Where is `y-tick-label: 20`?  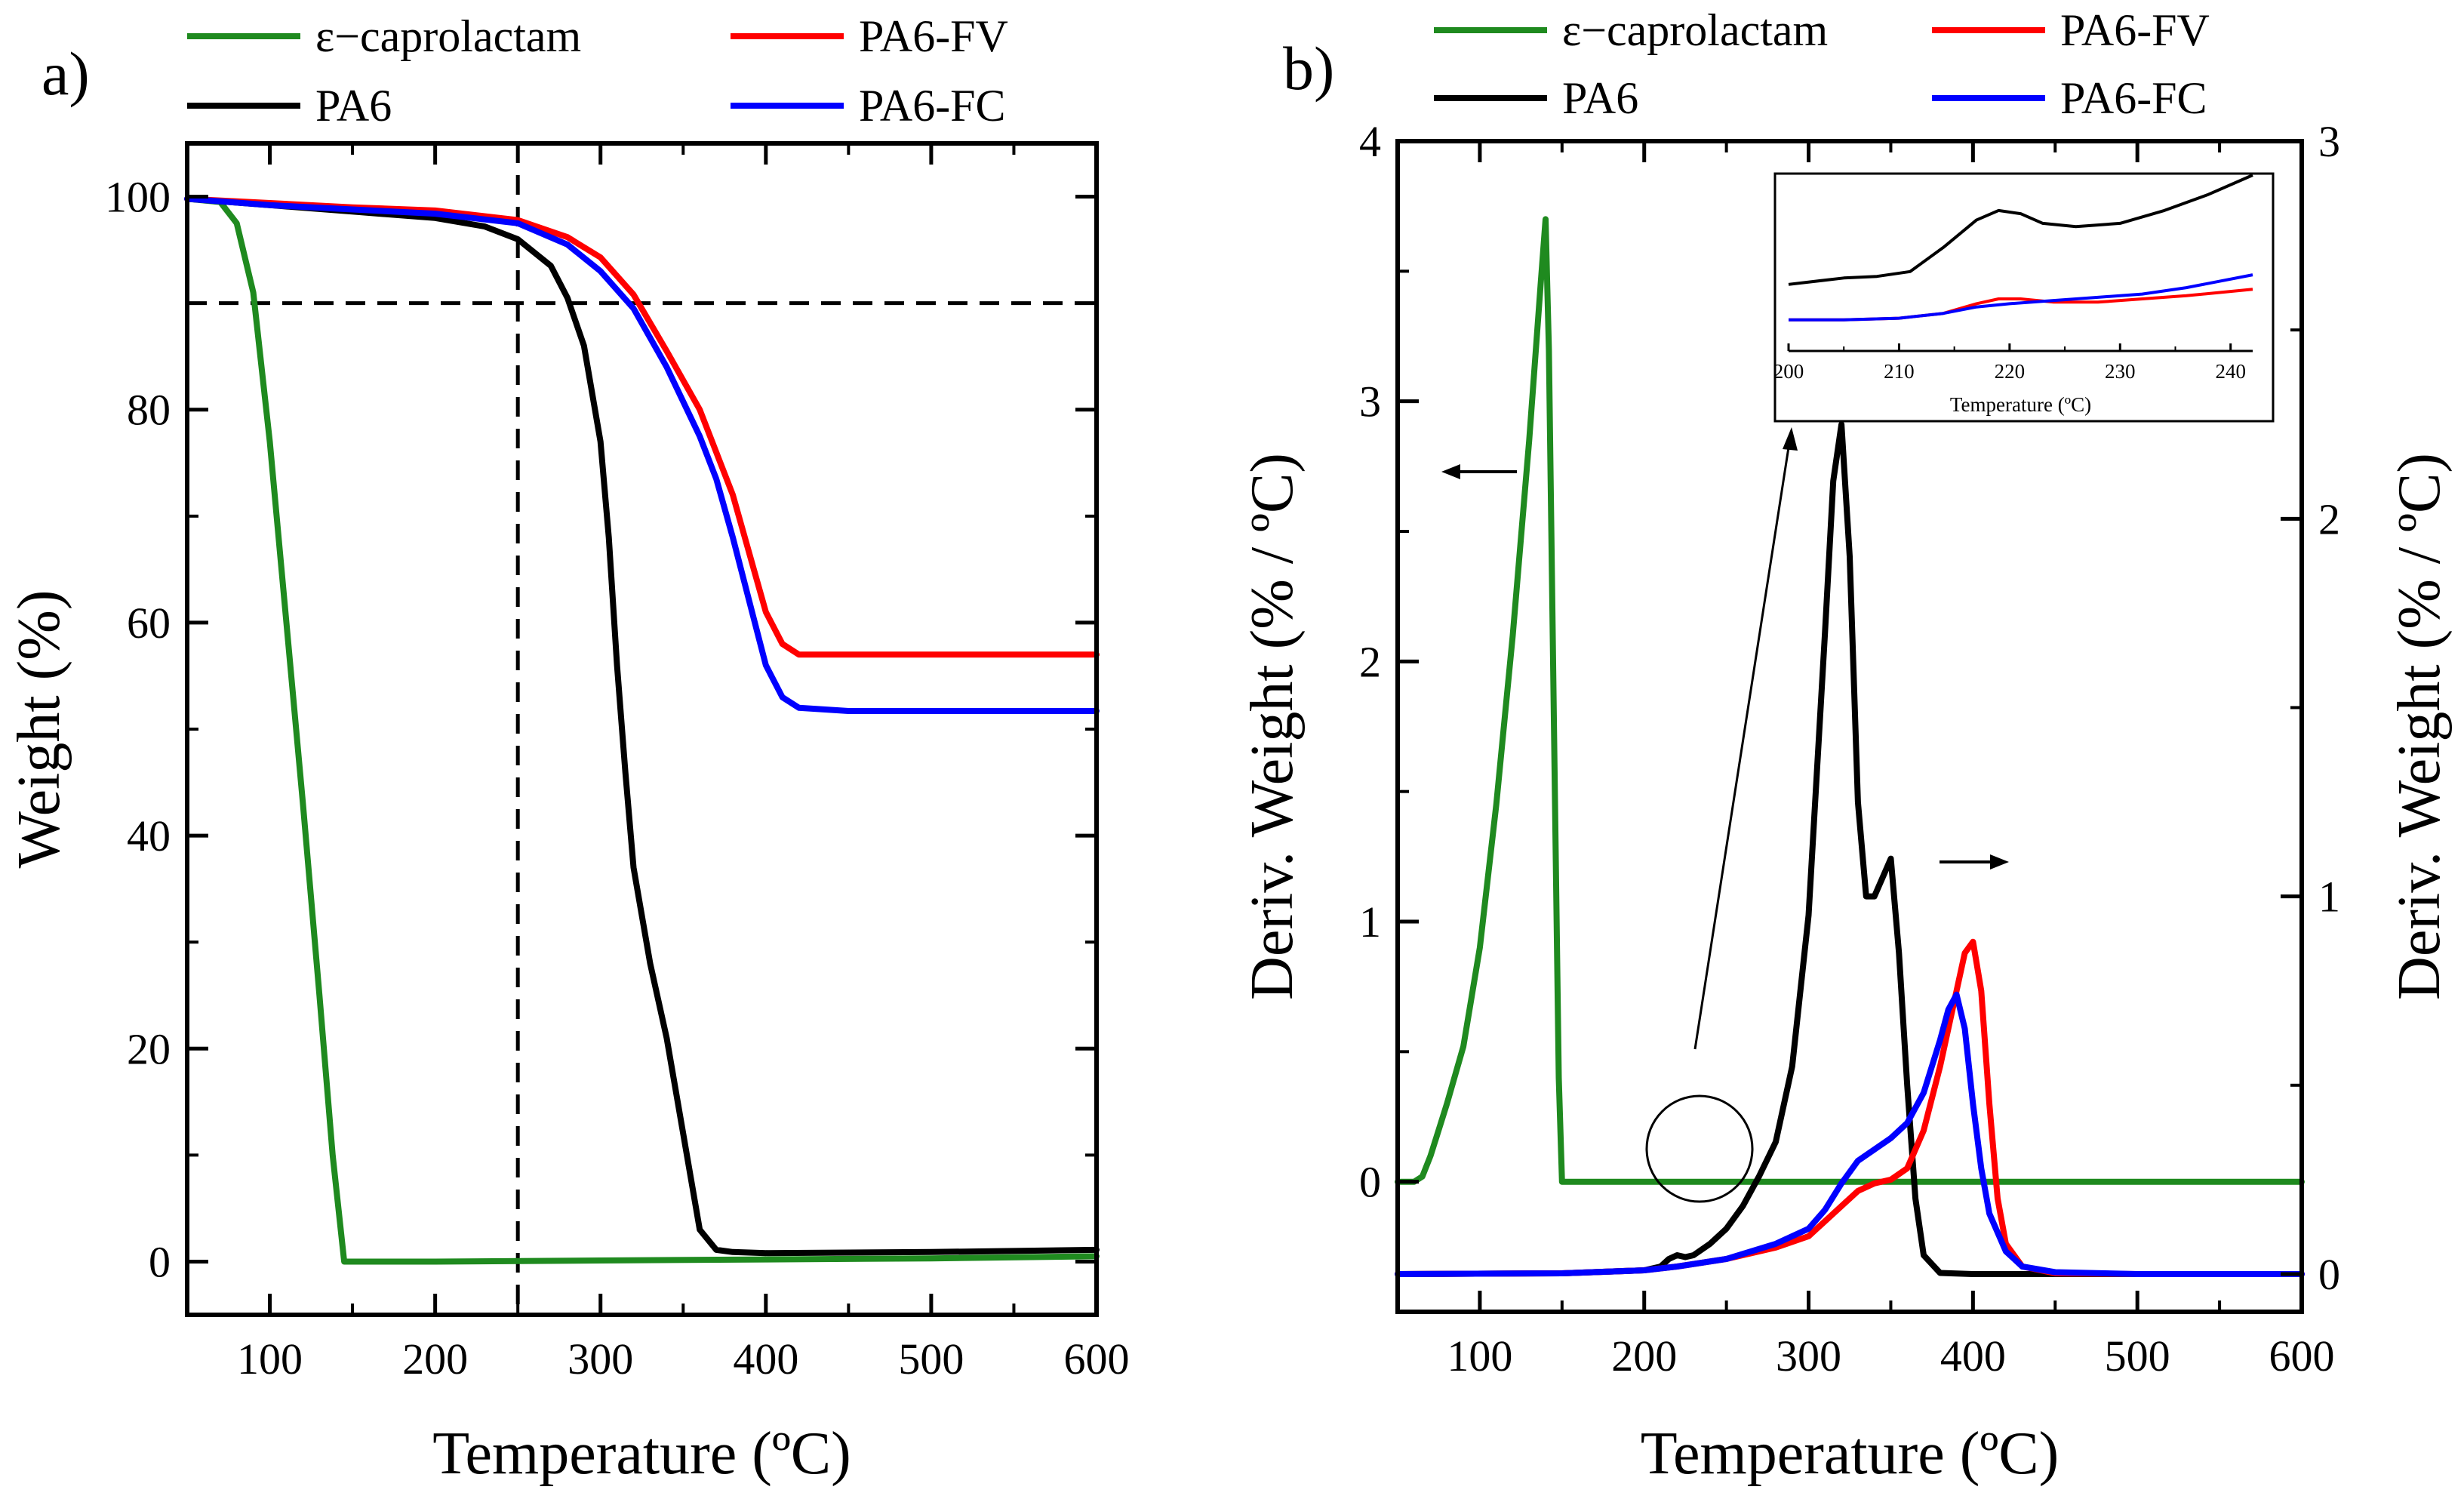 y-tick-label: 20 is located at coordinates (149, 1049).